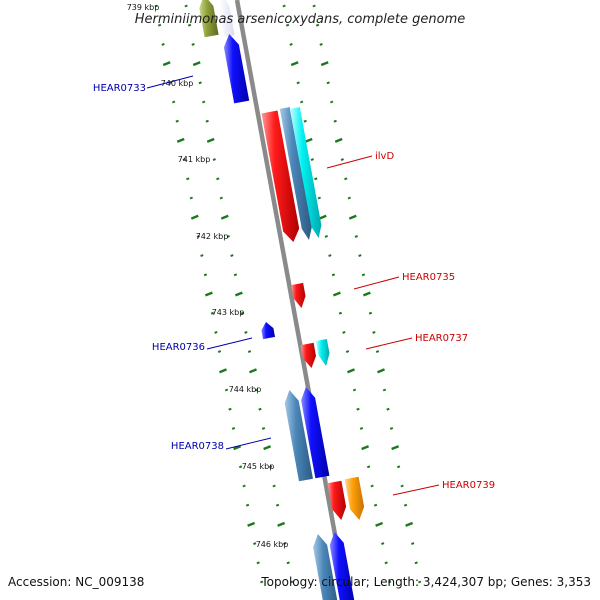  Describe the element at coordinates (468, 485) in the screenshot. I see `gene-label-hear0739: HEAR0739` at that location.